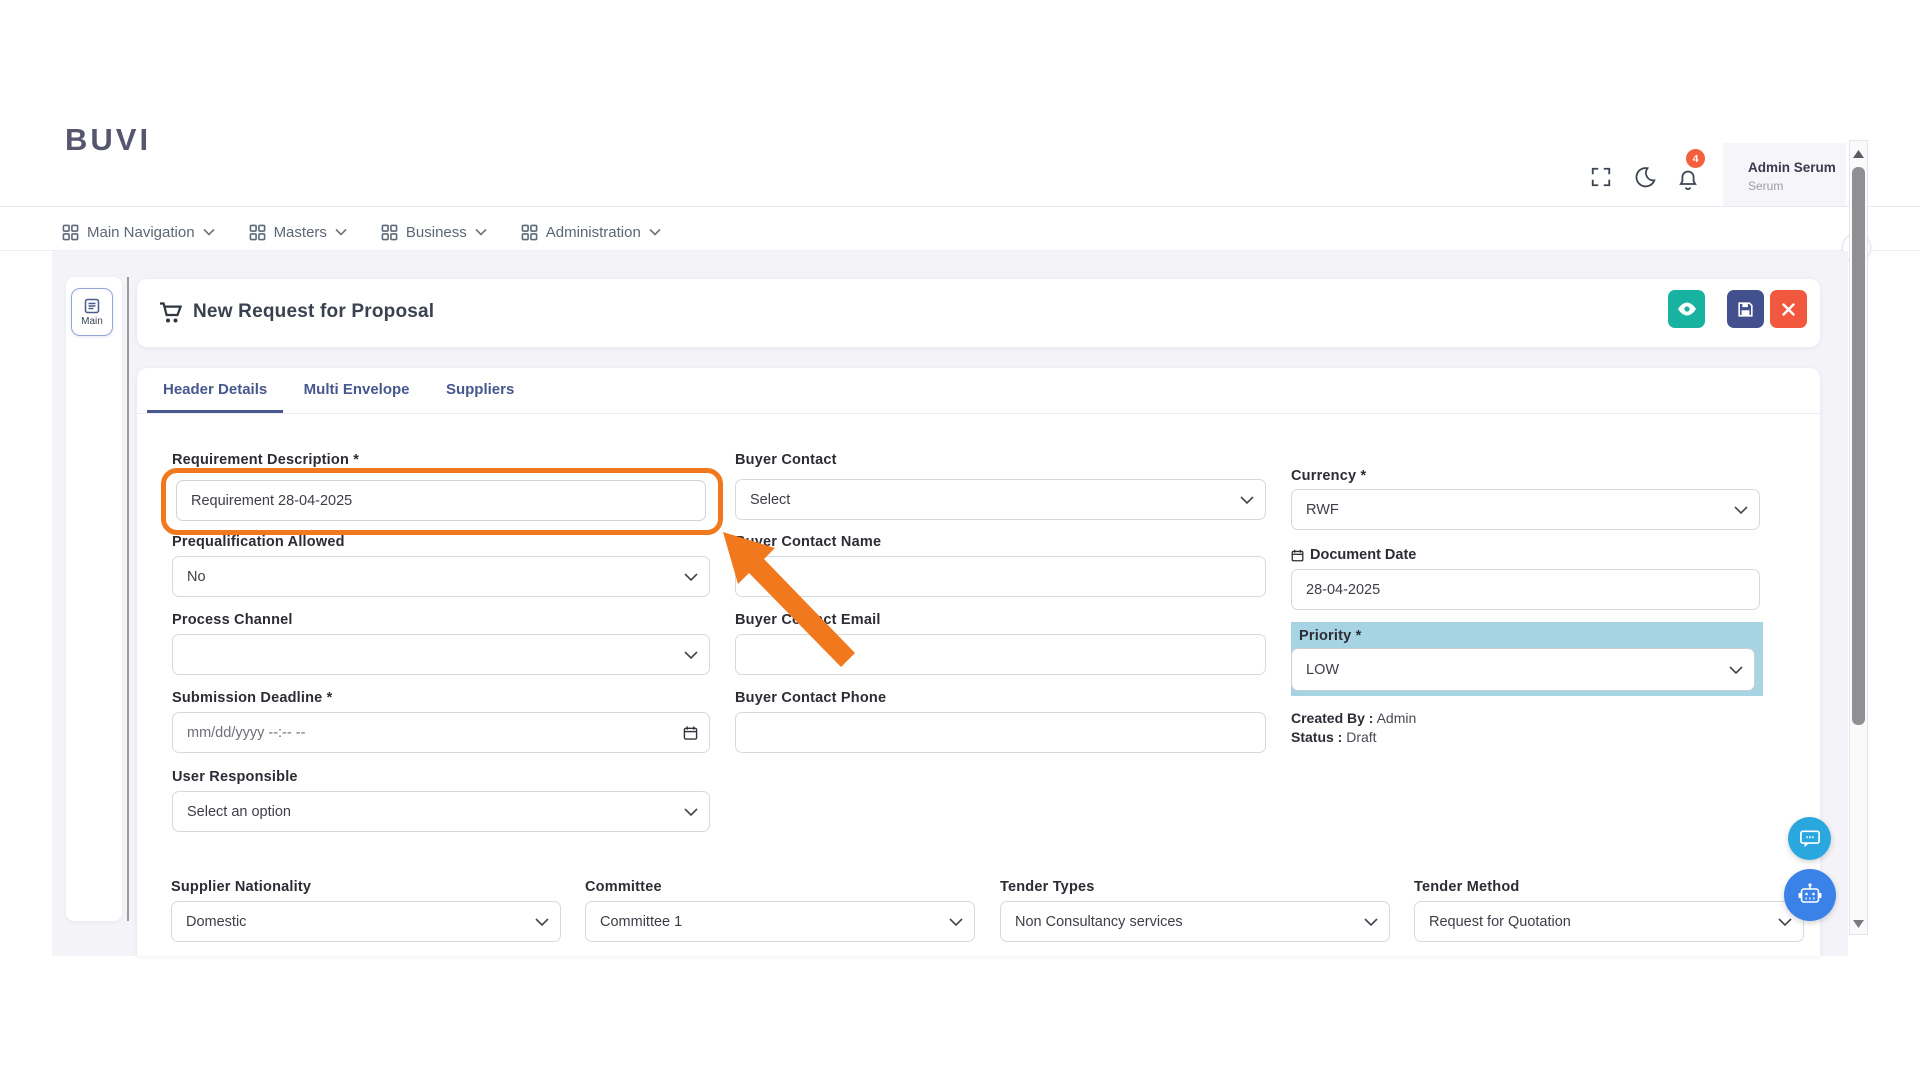  What do you see at coordinates (641, 921) in the screenshot?
I see `committee-value: Committee 1` at bounding box center [641, 921].